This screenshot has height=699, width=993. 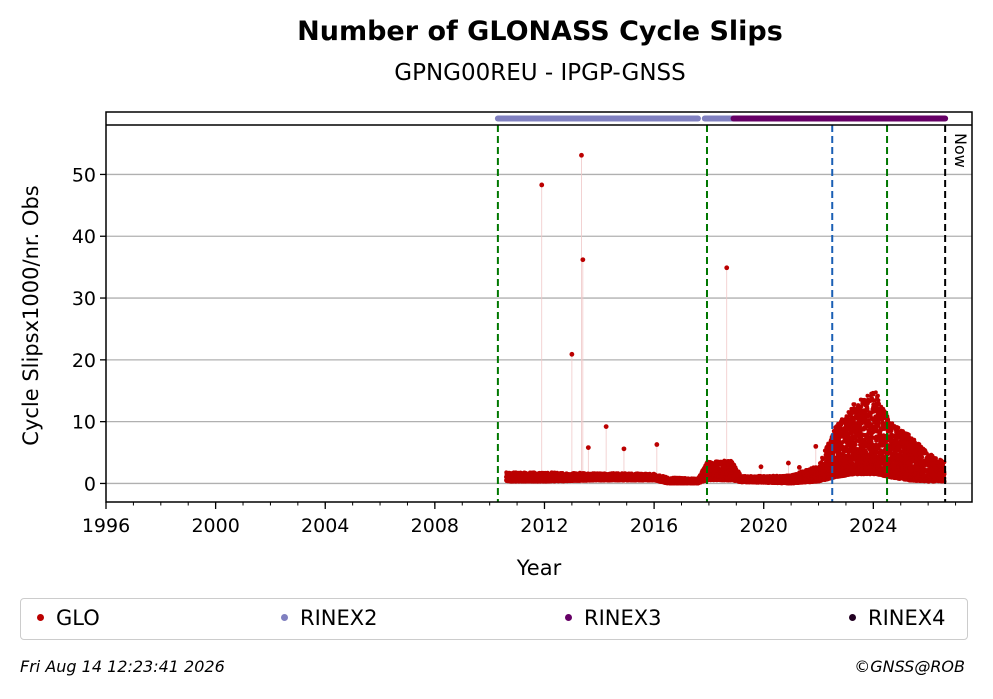 I want to click on chart-title: Number of GLONASS Cycle Slips, so click(x=540, y=31).